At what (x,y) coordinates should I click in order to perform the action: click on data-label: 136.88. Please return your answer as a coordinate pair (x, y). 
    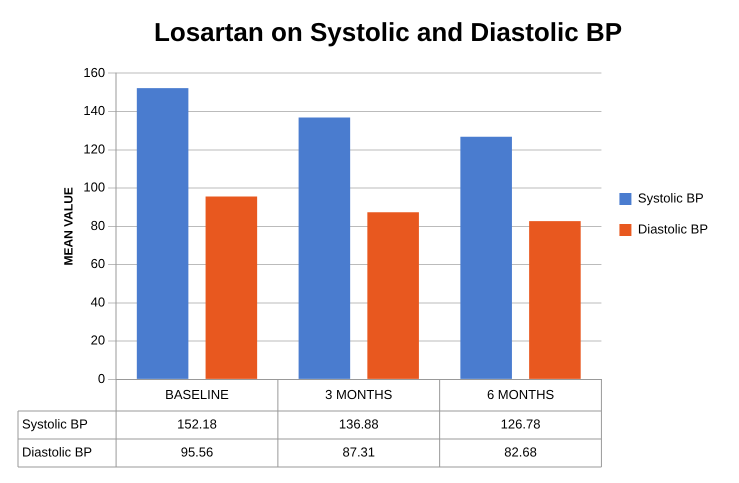
    Looking at the image, I should click on (358, 424).